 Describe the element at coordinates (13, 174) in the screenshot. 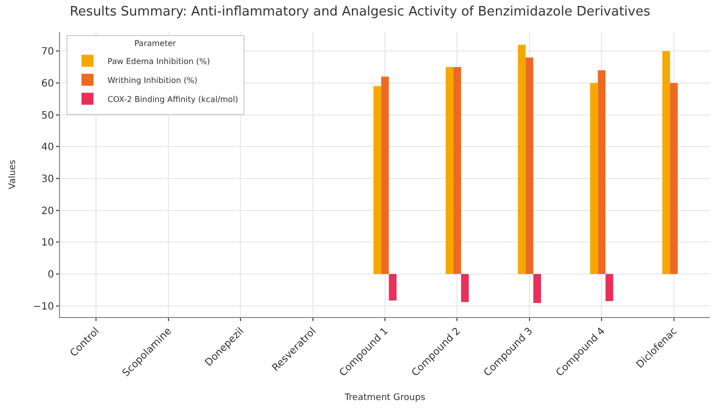

I see `y-axis-title: Values` at that location.